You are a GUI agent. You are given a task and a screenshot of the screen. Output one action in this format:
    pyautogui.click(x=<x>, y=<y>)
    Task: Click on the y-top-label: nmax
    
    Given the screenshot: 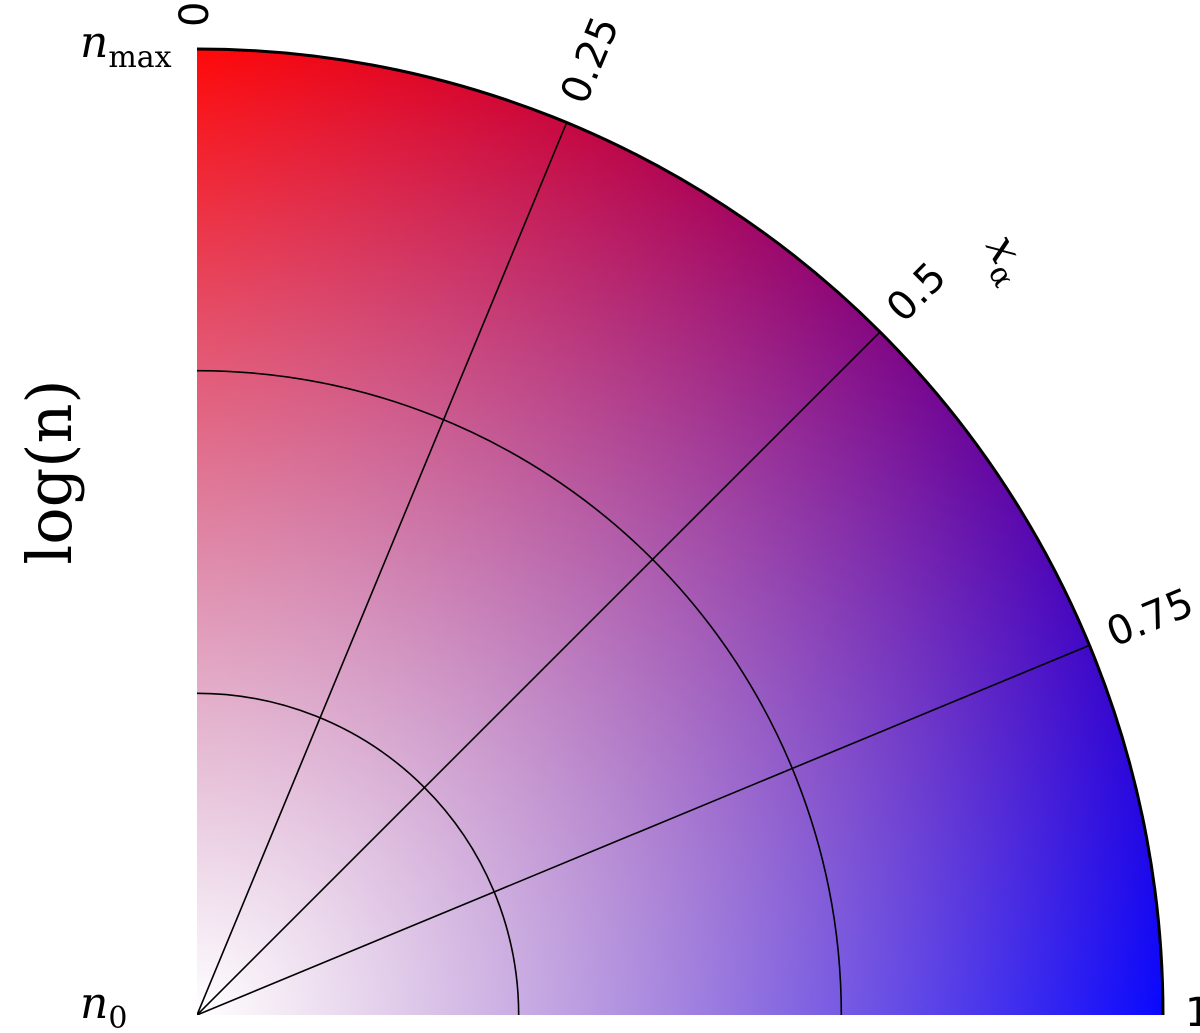 What is the action you would take?
    pyautogui.click(x=126, y=46)
    